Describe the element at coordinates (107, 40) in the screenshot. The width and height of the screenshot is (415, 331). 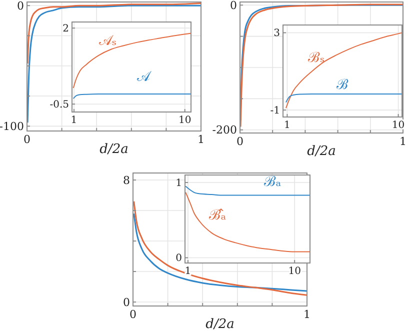
I see `series-label: 𝒜ₛ` at that location.